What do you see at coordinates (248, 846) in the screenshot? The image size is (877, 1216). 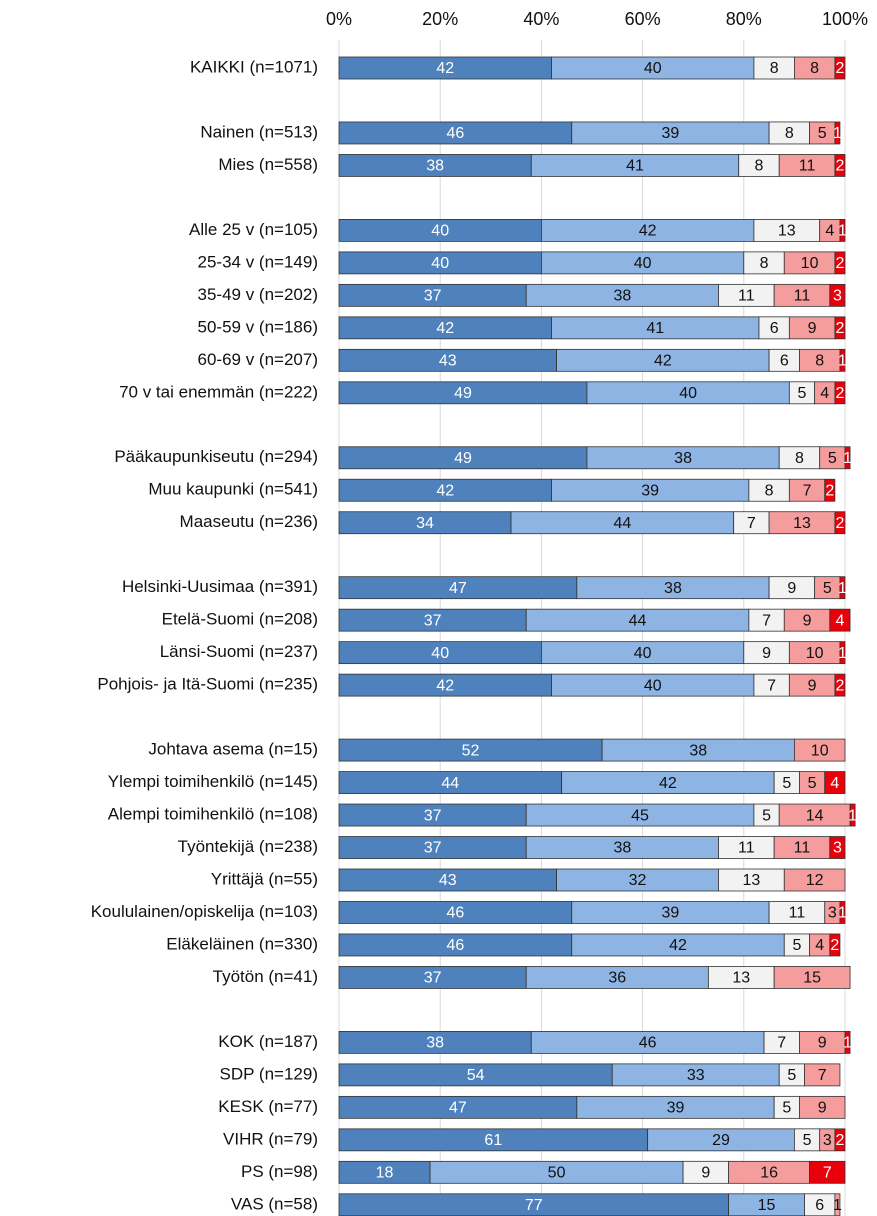 I see `category-label: Työntekijä (n=238)` at bounding box center [248, 846].